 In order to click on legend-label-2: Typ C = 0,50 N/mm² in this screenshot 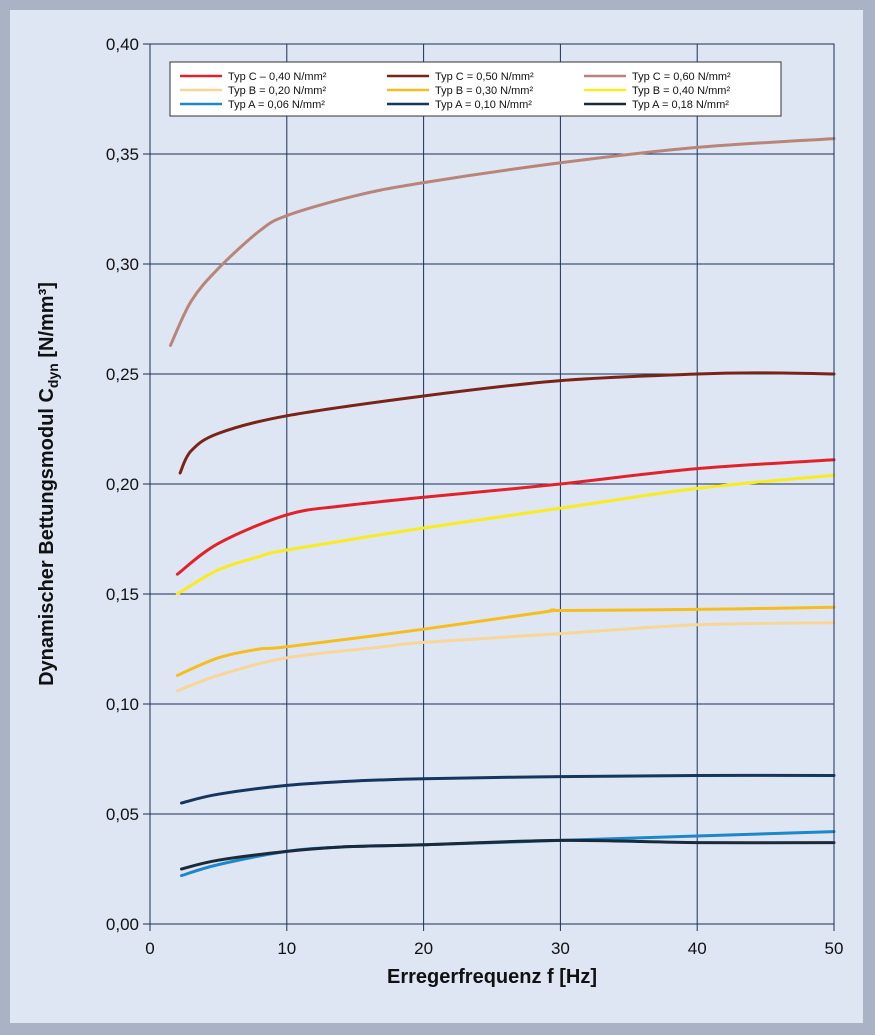, I will do `click(484, 77)`.